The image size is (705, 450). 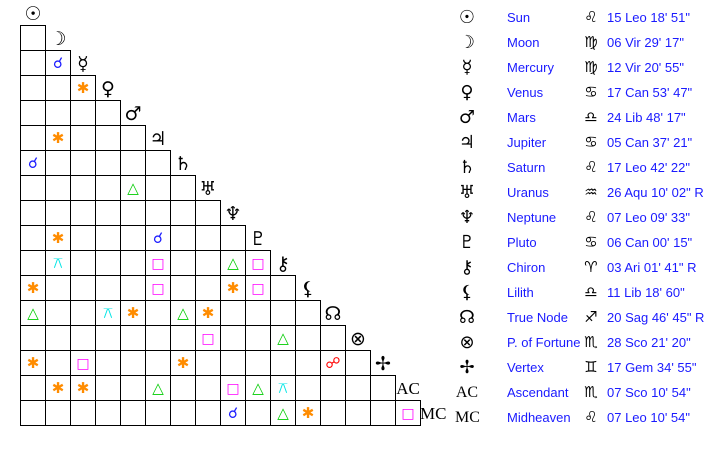 What do you see at coordinates (649, 217) in the screenshot?
I see `planet-position: 07 Leo 09' 33"` at bounding box center [649, 217].